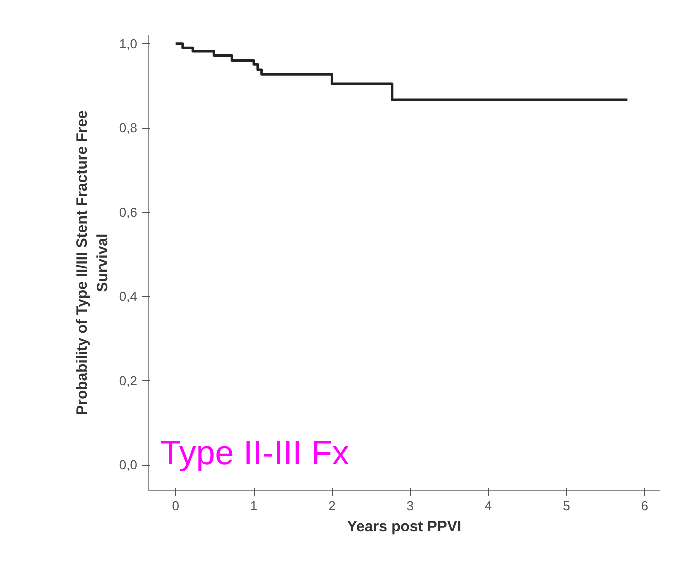 The height and width of the screenshot is (566, 690). Describe the element at coordinates (488, 506) in the screenshot. I see `x-tick-label: 4` at that location.